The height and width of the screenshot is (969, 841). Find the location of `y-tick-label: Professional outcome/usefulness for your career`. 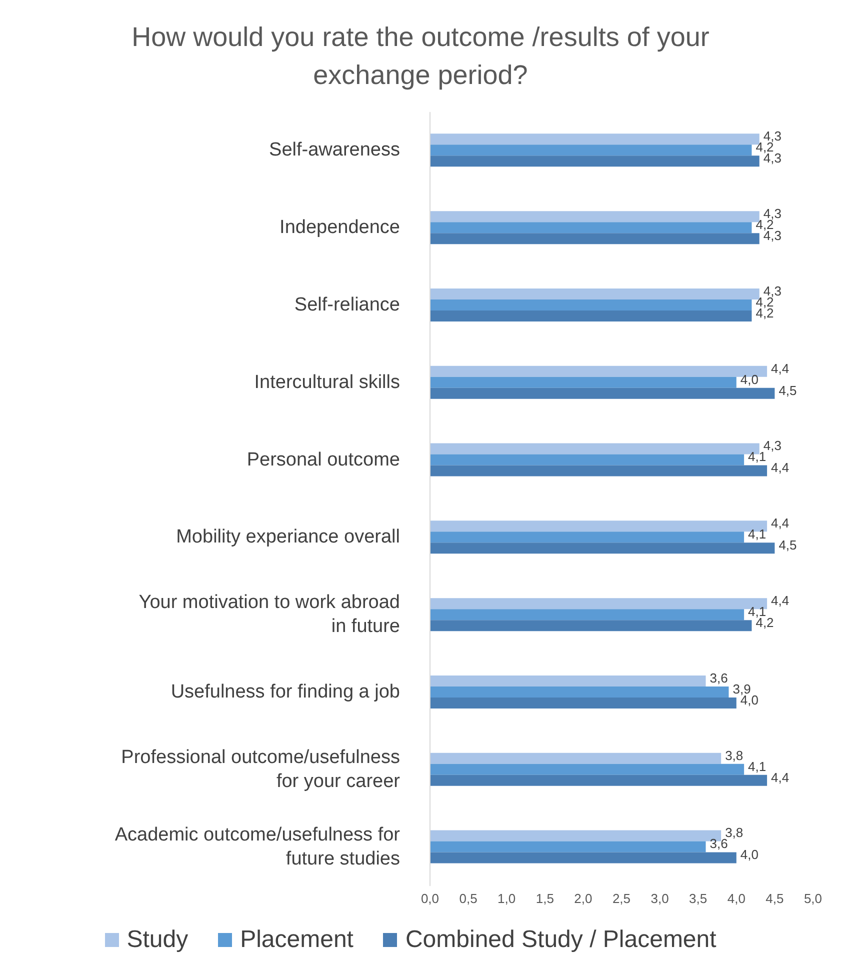

y-tick-label: Professional outcome/usefulness for your career is located at coordinates (261, 769).